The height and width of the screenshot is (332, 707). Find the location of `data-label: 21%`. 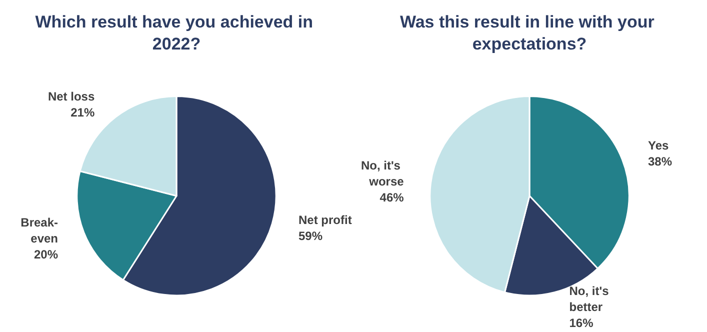

data-label: 21% is located at coordinates (82, 113).